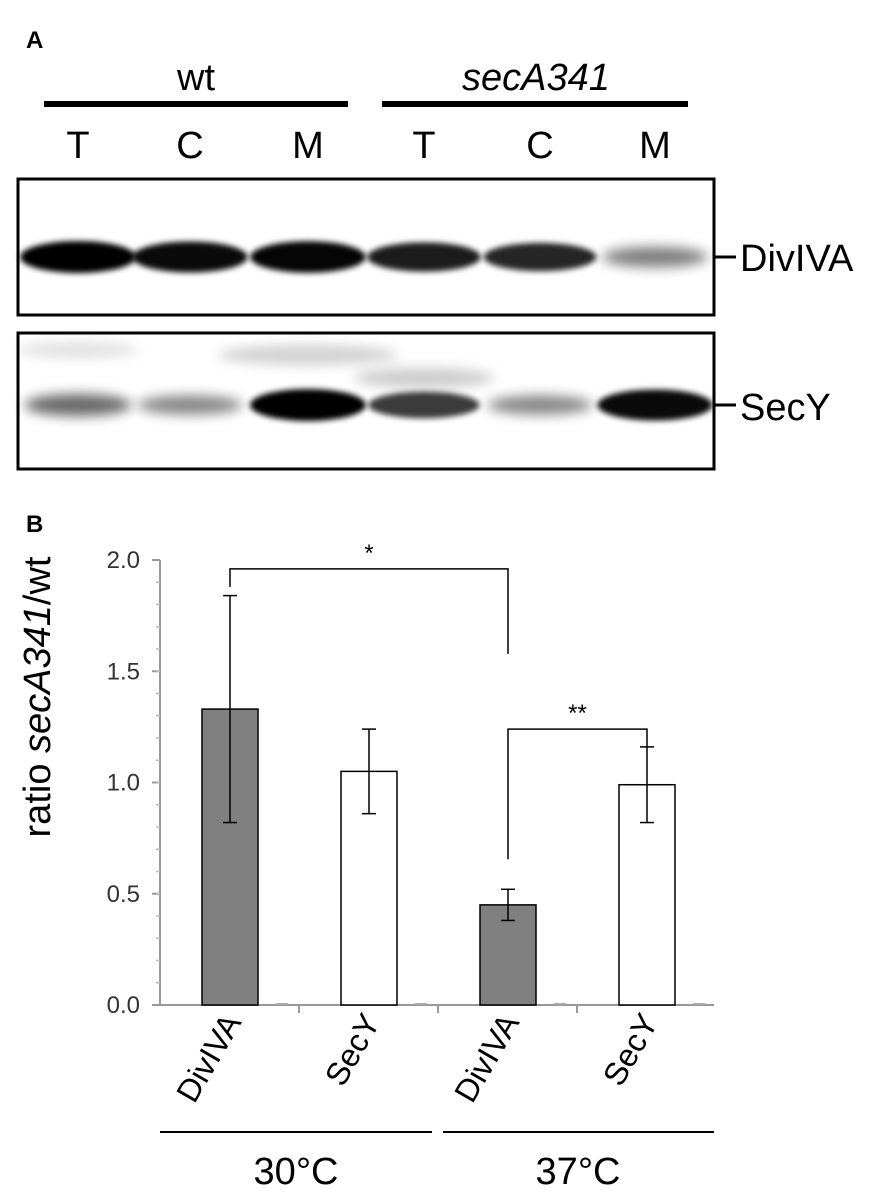  What do you see at coordinates (123, 894) in the screenshot?
I see `y-tick-label: 0.5` at bounding box center [123, 894].